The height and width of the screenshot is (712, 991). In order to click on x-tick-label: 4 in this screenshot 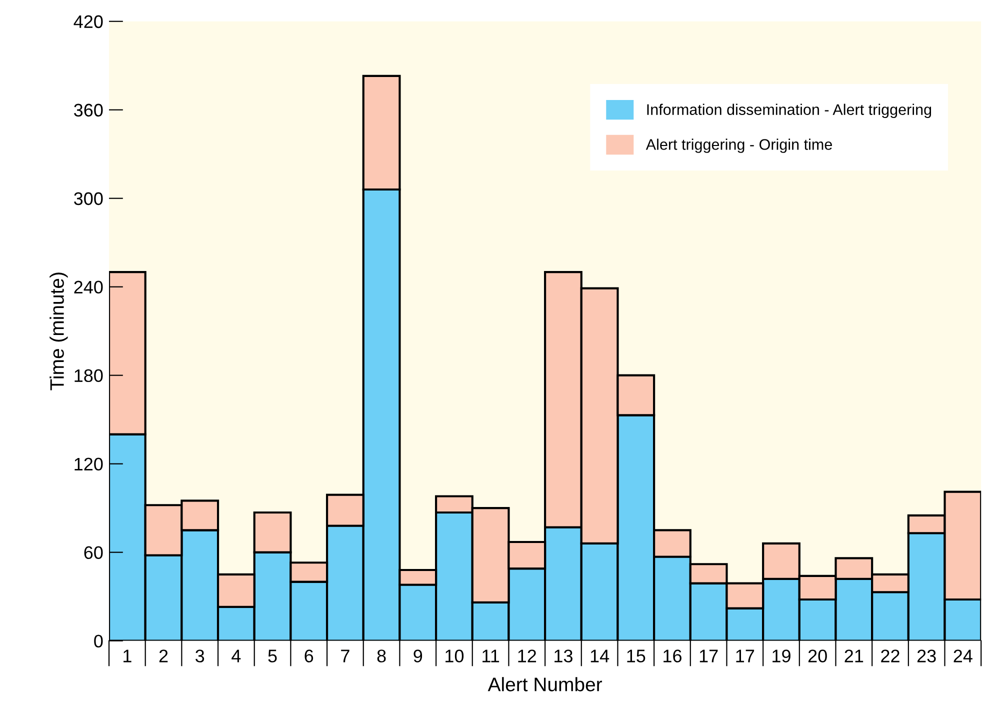, I will do `click(236, 656)`.